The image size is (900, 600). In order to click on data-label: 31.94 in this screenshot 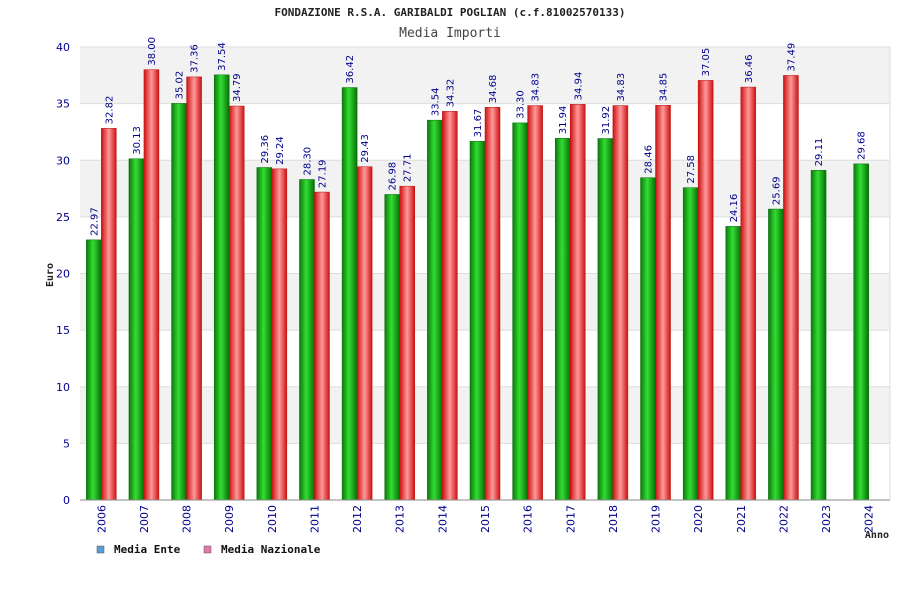, I will do `click(563, 120)`.